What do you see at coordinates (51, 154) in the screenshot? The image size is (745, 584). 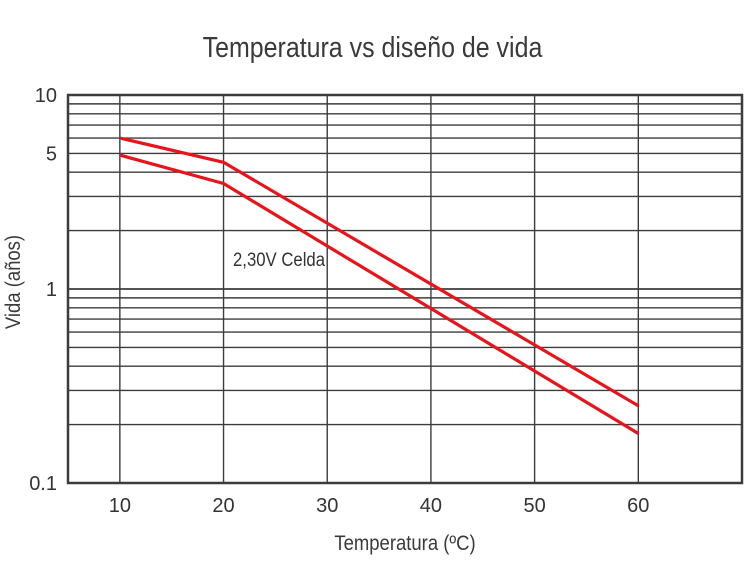 I see `y-tick-label: 5` at bounding box center [51, 154].